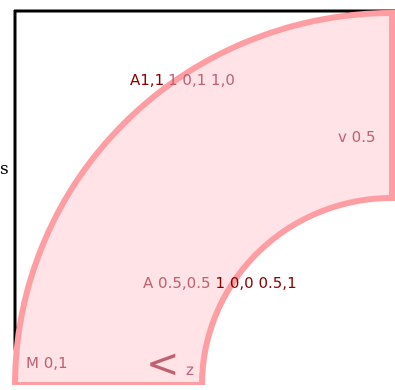 The height and width of the screenshot is (390, 395). I want to click on arc-outer-label-dark: A1,1, so click(147, 80).